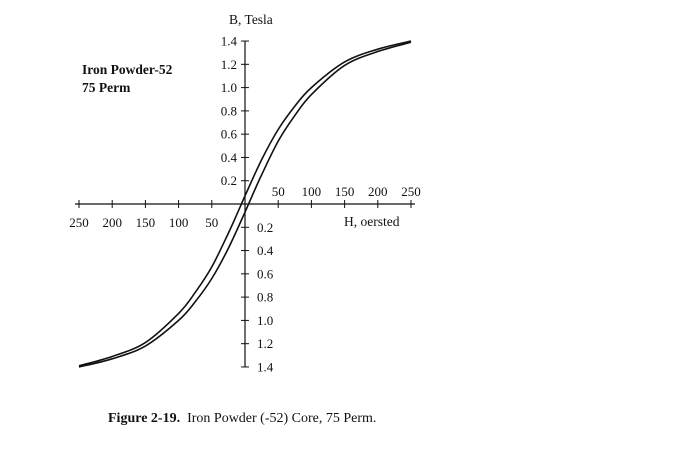 This screenshot has height=459, width=690. What do you see at coordinates (372, 221) in the screenshot?
I see `x-axis-title: H, oersted` at bounding box center [372, 221].